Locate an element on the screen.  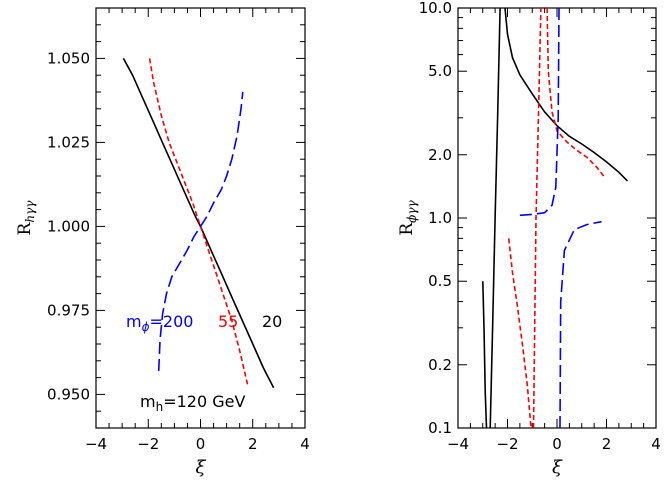
y-tick-label: 5.0 is located at coordinates (440, 71).